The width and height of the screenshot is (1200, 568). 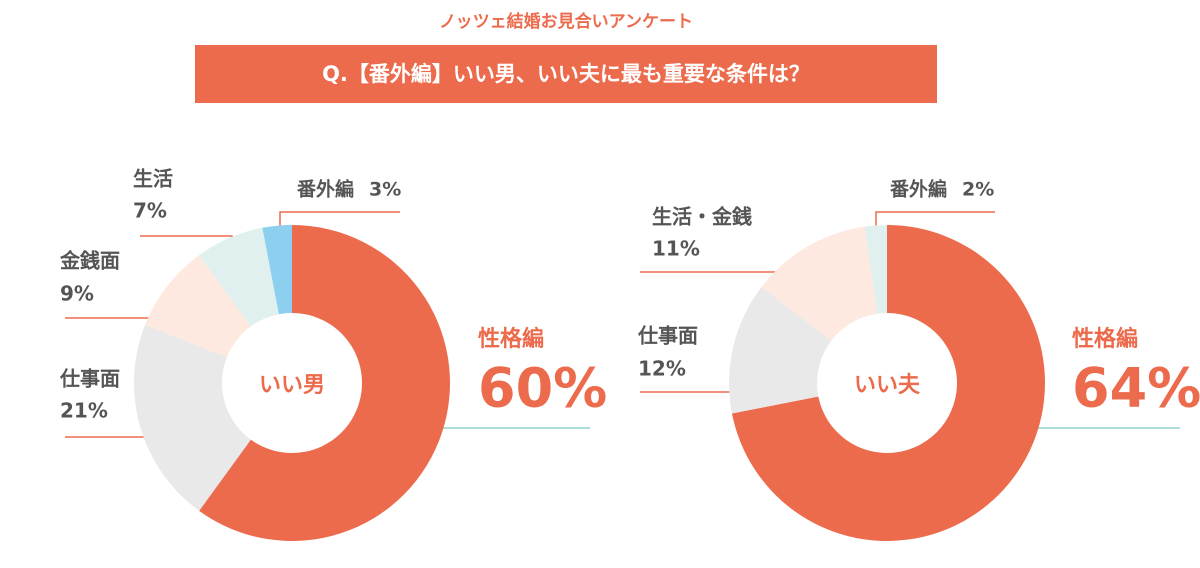 What do you see at coordinates (662, 369) in the screenshot?
I see `value-label: 12%` at bounding box center [662, 369].